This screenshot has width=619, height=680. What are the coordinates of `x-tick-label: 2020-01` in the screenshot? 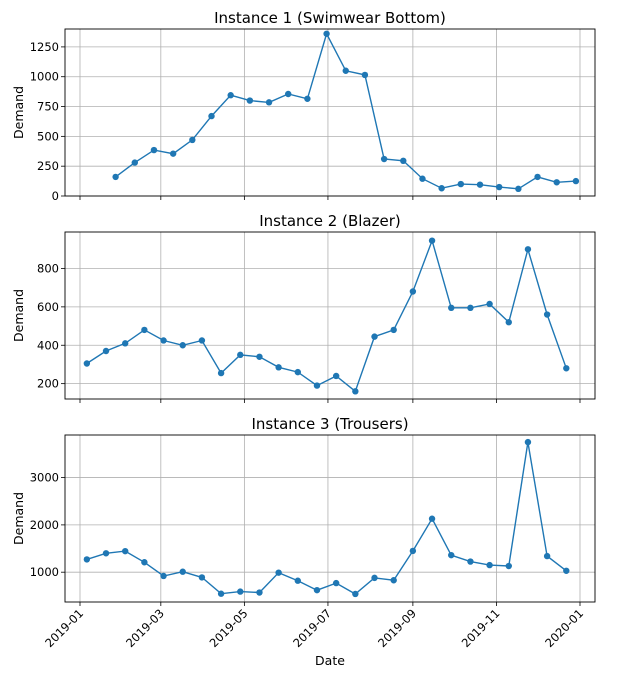 It's located at (564, 628).